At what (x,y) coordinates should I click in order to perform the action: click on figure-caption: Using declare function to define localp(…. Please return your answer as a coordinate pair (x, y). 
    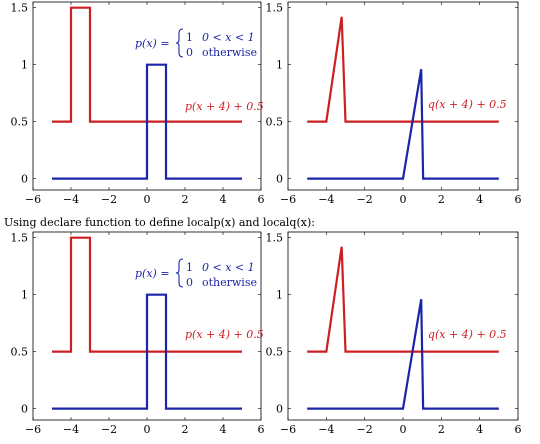
    Looking at the image, I should click on (159, 222).